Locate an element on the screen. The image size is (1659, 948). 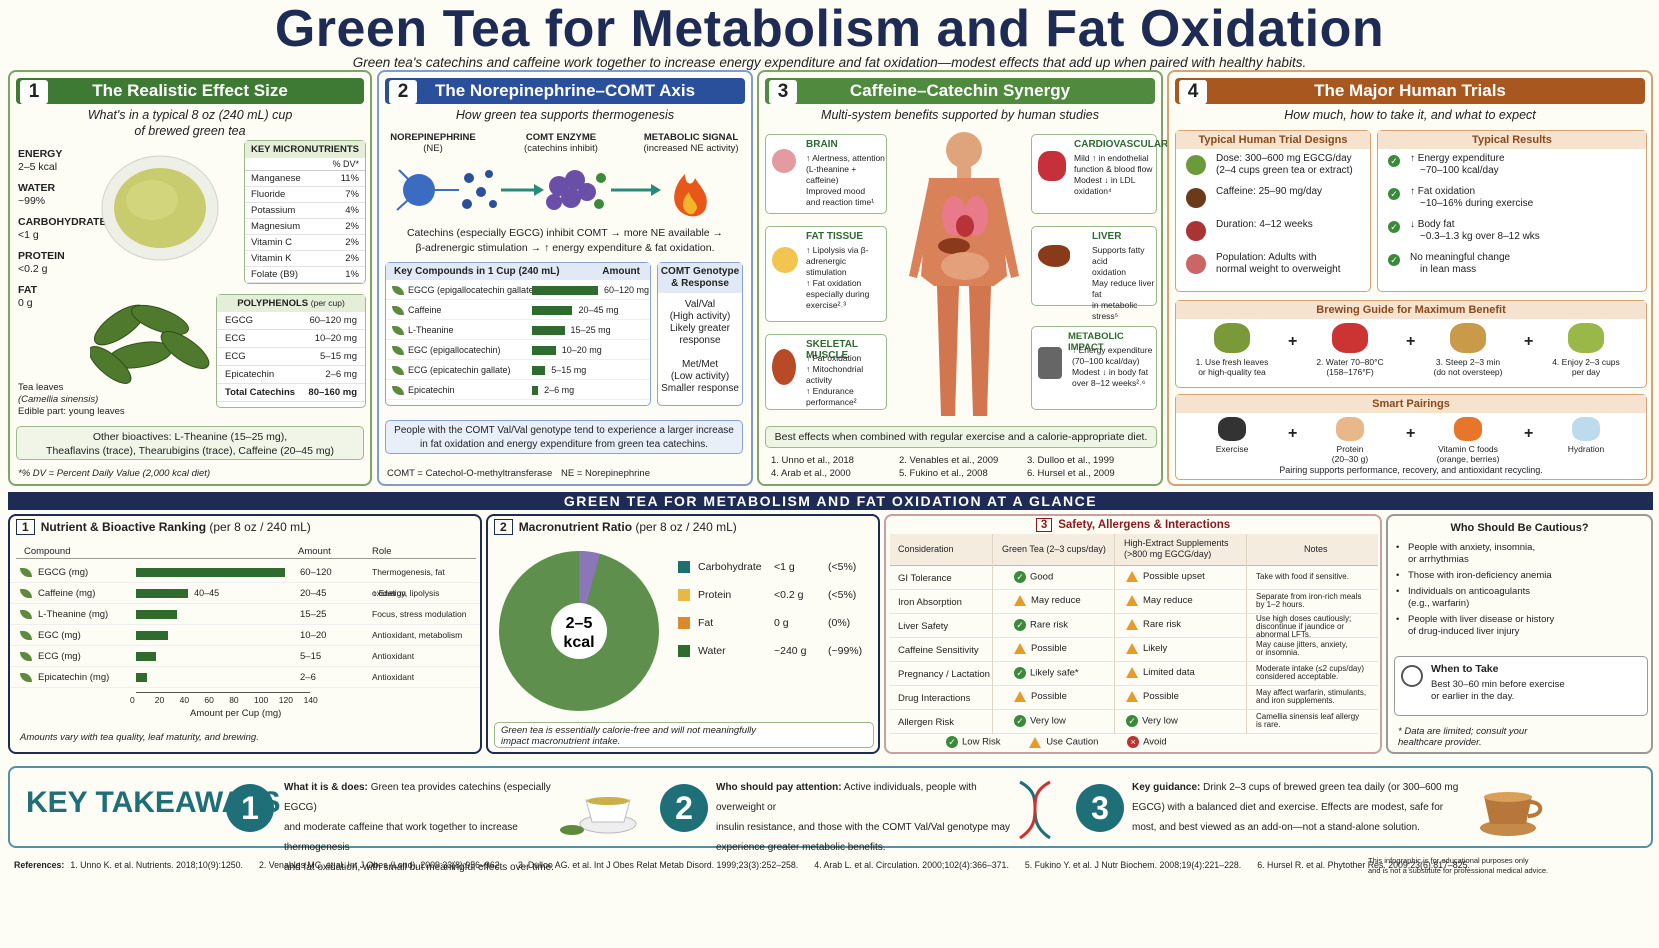
polyphenol-name: Epicatechin is located at coordinates (250, 374).